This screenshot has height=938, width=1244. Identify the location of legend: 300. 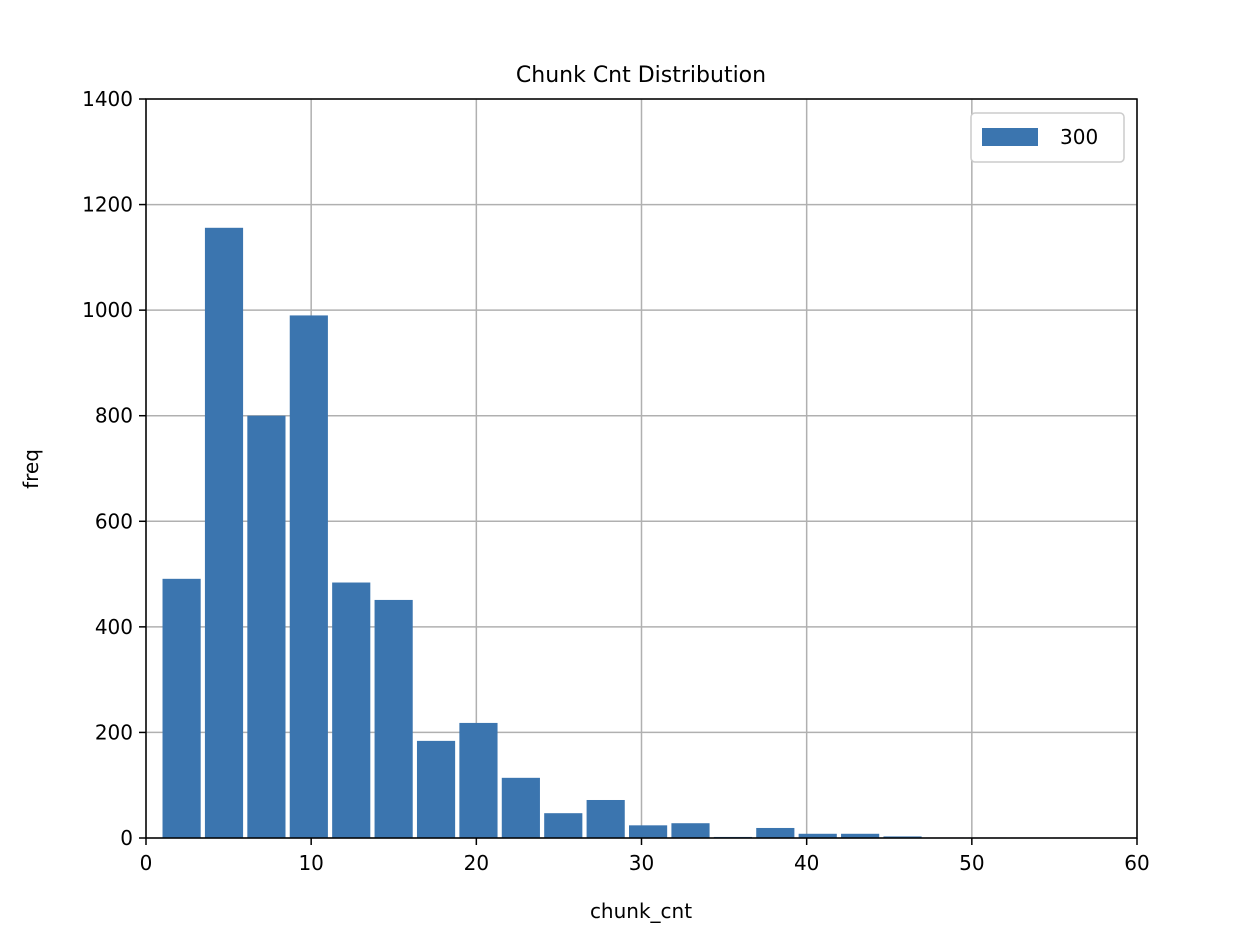
(1047, 137).